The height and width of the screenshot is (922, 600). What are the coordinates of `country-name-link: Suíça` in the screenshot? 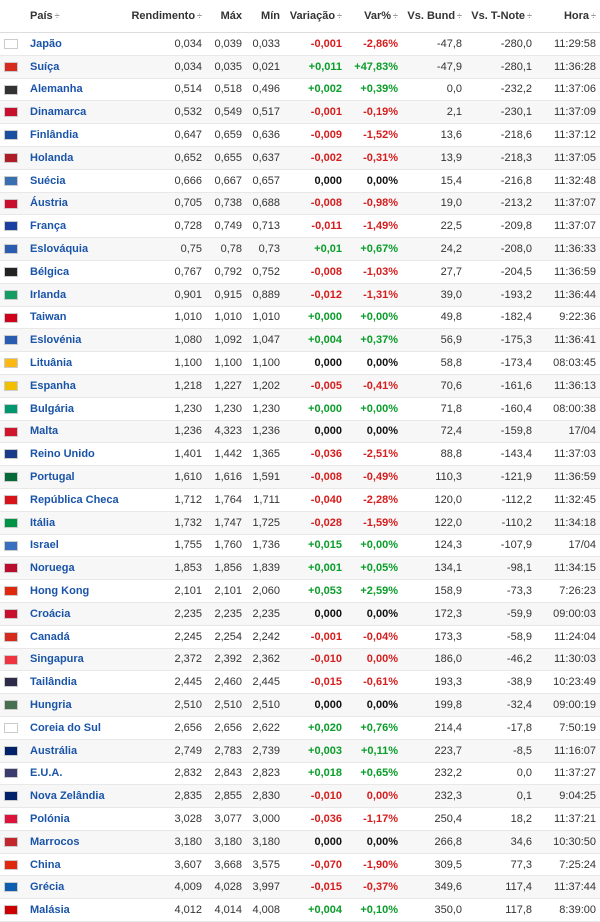 It's located at (76, 67).